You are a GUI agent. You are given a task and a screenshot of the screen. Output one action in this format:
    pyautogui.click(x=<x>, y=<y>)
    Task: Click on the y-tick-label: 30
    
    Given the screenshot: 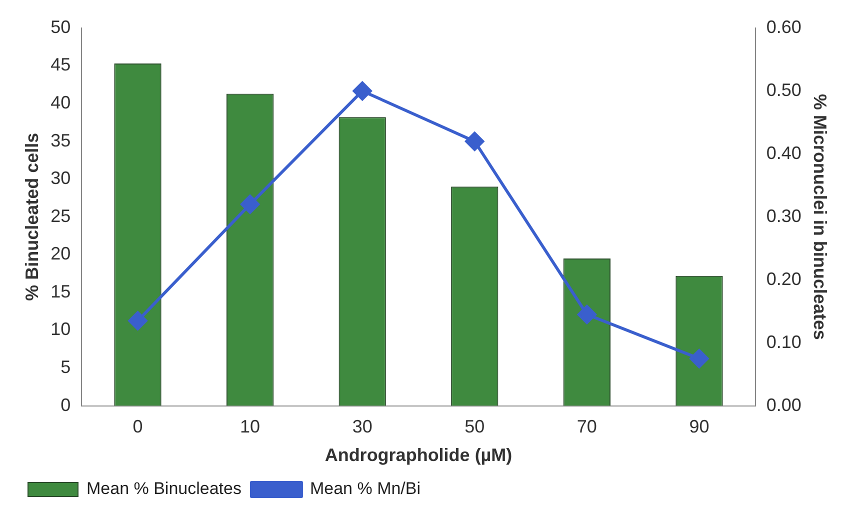 What is the action you would take?
    pyautogui.click(x=60, y=178)
    